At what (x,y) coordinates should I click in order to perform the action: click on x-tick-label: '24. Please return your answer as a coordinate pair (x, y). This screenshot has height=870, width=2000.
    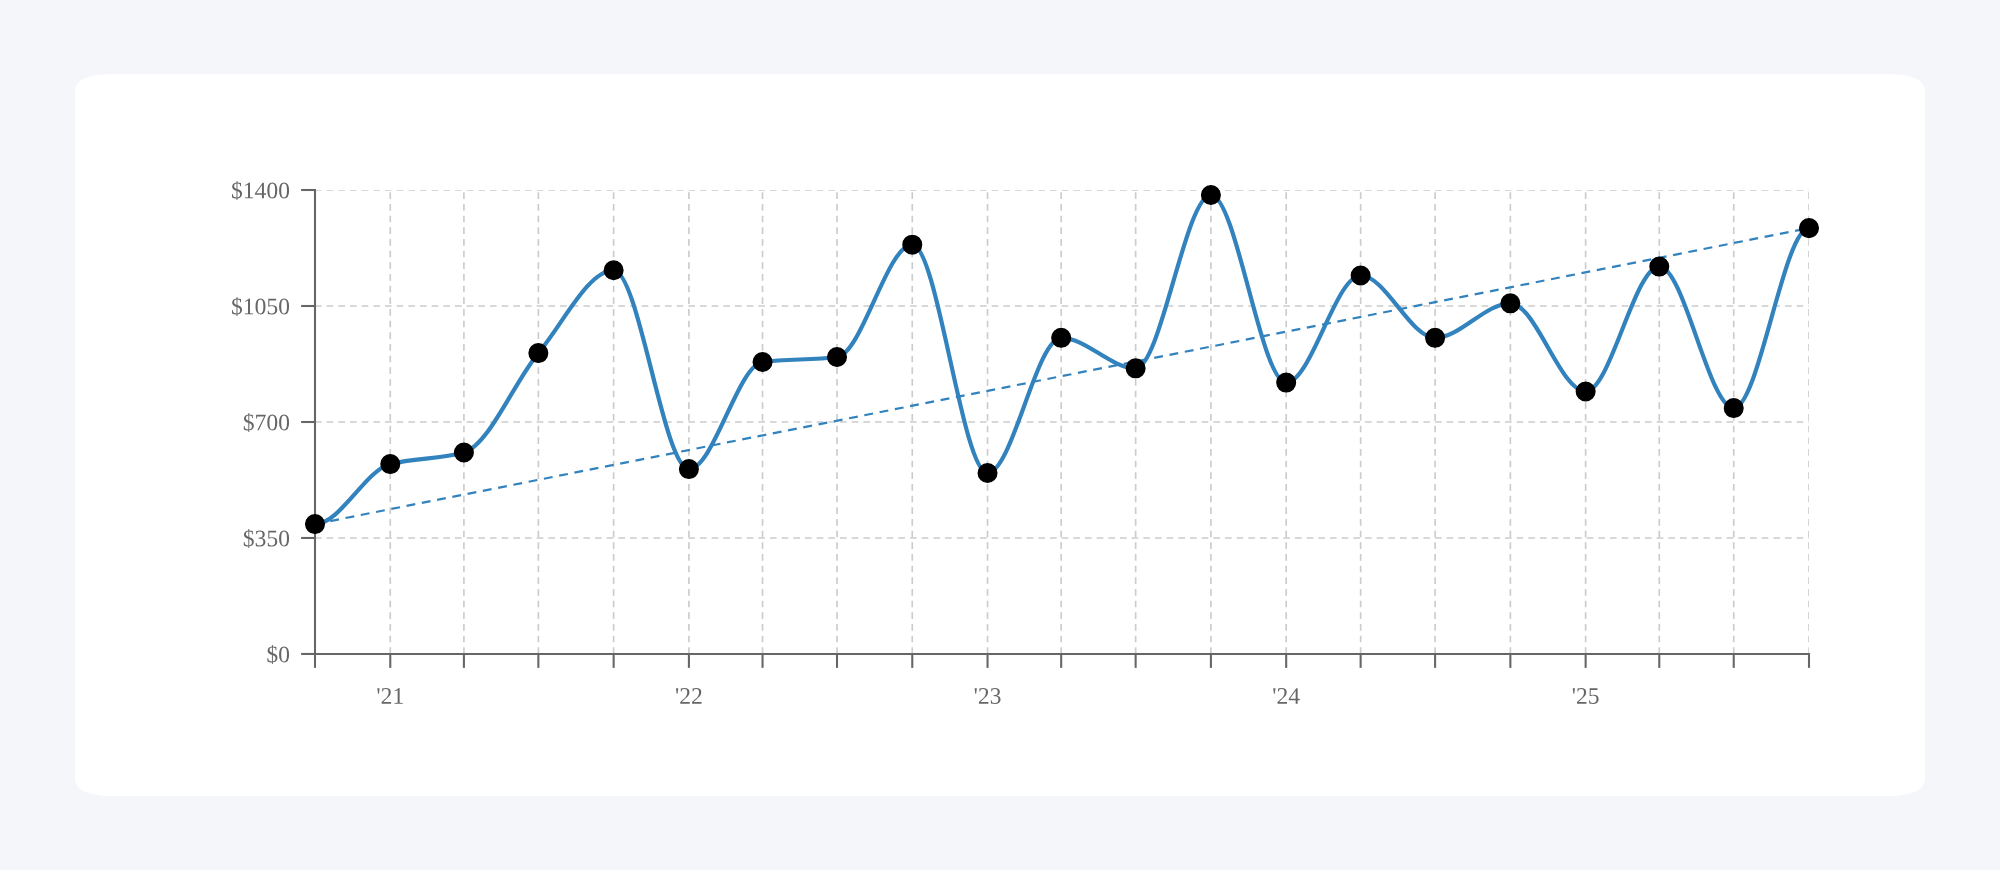
    Looking at the image, I should click on (1286, 696).